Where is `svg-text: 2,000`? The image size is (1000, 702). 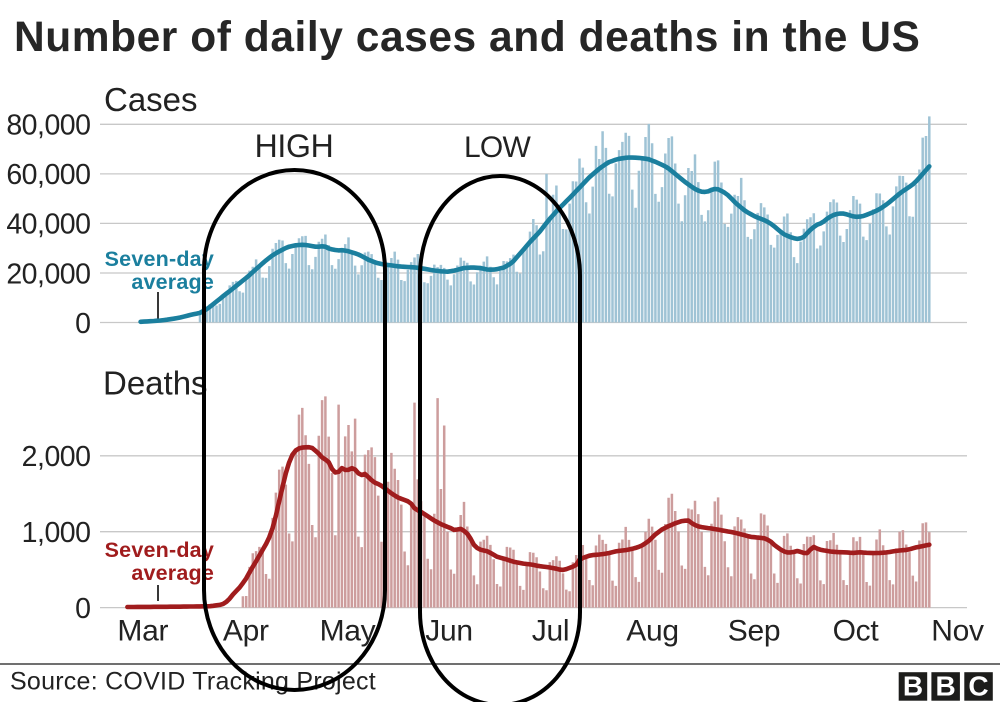
svg-text: 2,000 is located at coordinates (56, 457).